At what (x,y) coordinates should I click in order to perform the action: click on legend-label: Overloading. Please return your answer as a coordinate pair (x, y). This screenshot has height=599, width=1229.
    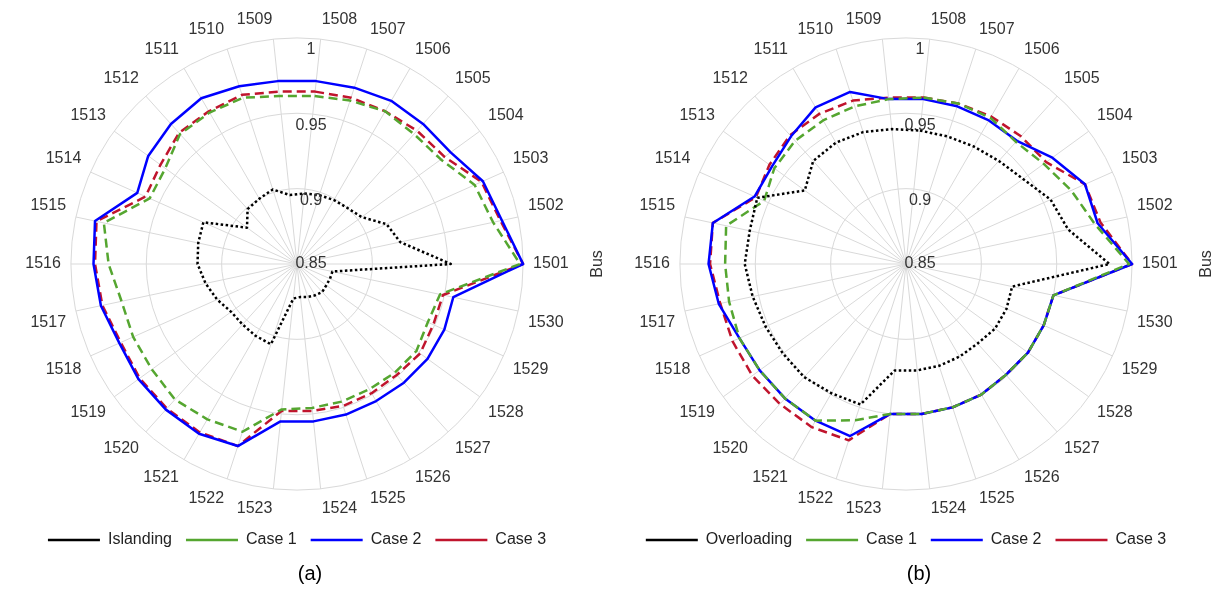
    Looking at the image, I should click on (749, 539).